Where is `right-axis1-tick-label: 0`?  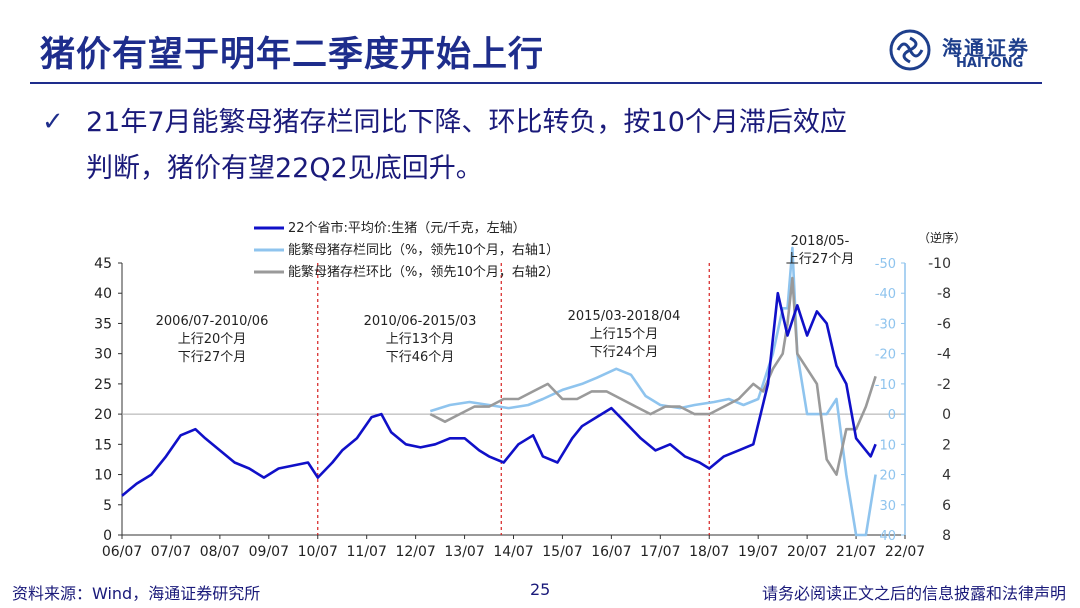
right-axis1-tick-label: 0 is located at coordinates (892, 415).